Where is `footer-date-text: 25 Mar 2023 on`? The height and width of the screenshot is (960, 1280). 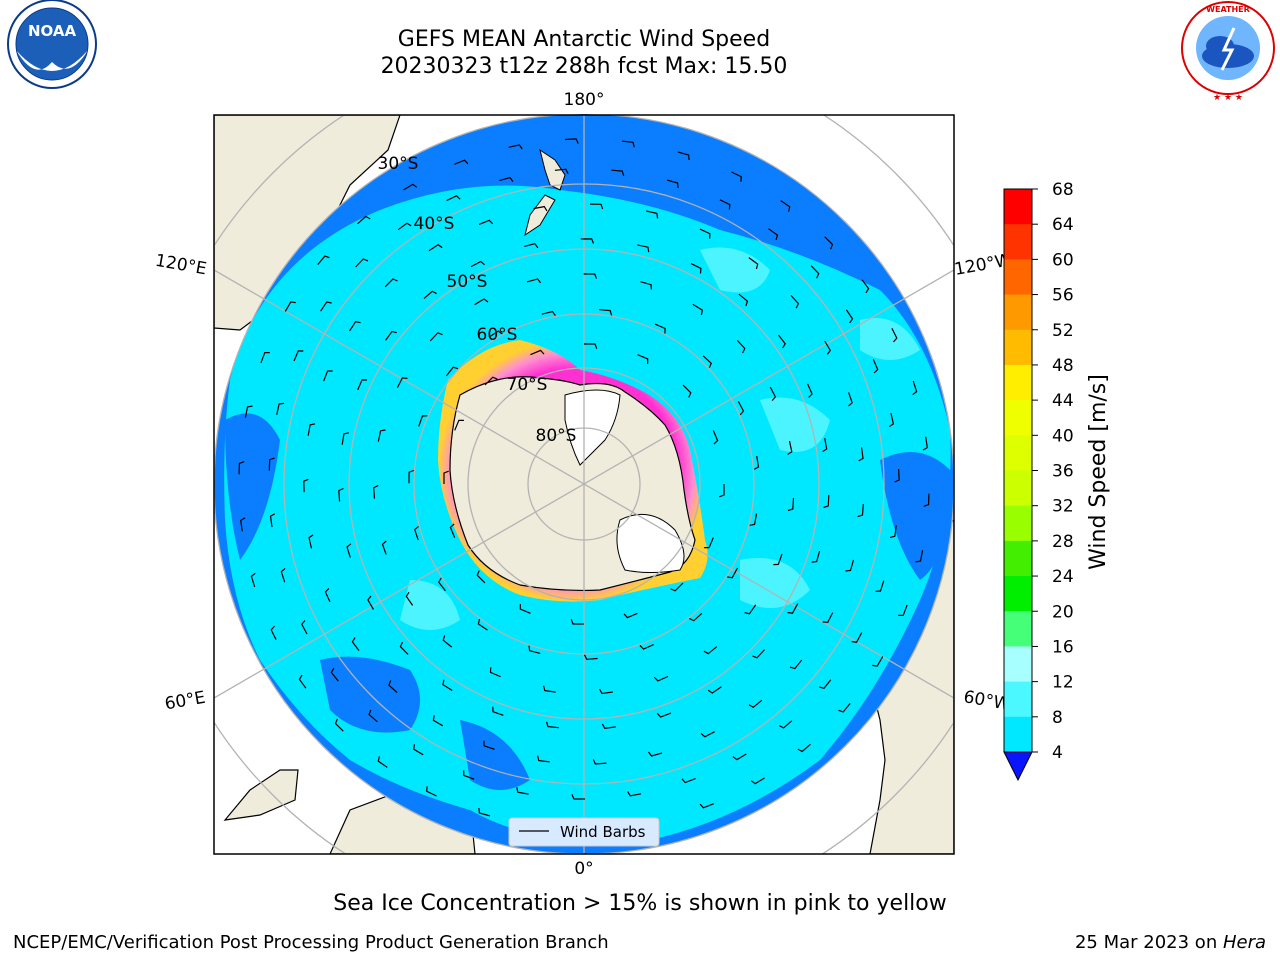
footer-date-text: 25 Mar 2023 on is located at coordinates (1148, 942).